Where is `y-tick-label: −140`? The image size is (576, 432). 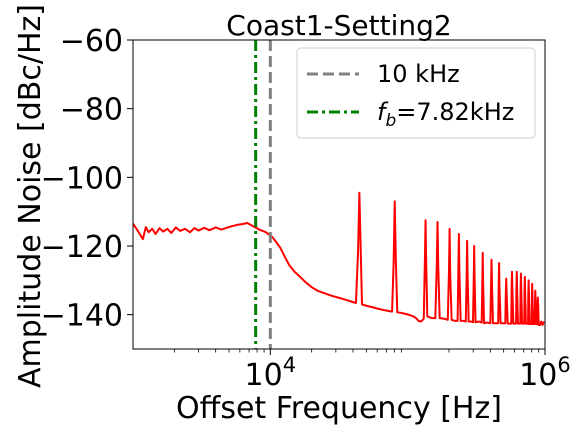
y-tick-label: −140 is located at coordinates (82, 316).